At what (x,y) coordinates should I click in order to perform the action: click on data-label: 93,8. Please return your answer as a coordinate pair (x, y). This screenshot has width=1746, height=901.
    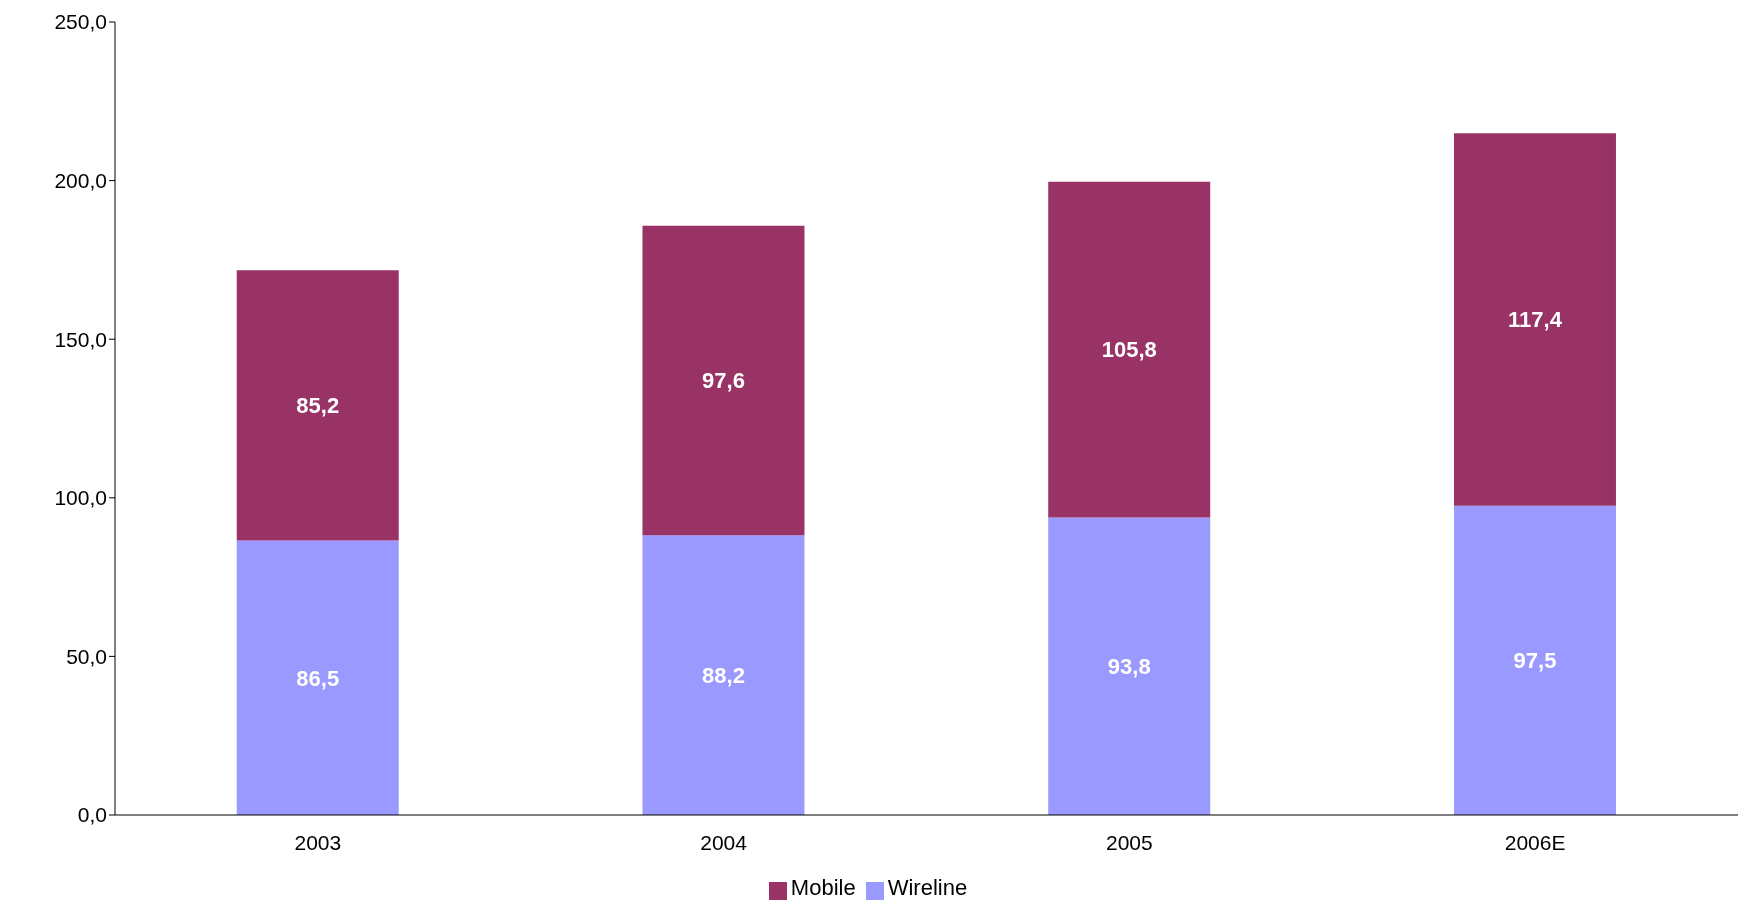
    Looking at the image, I should click on (1129, 667).